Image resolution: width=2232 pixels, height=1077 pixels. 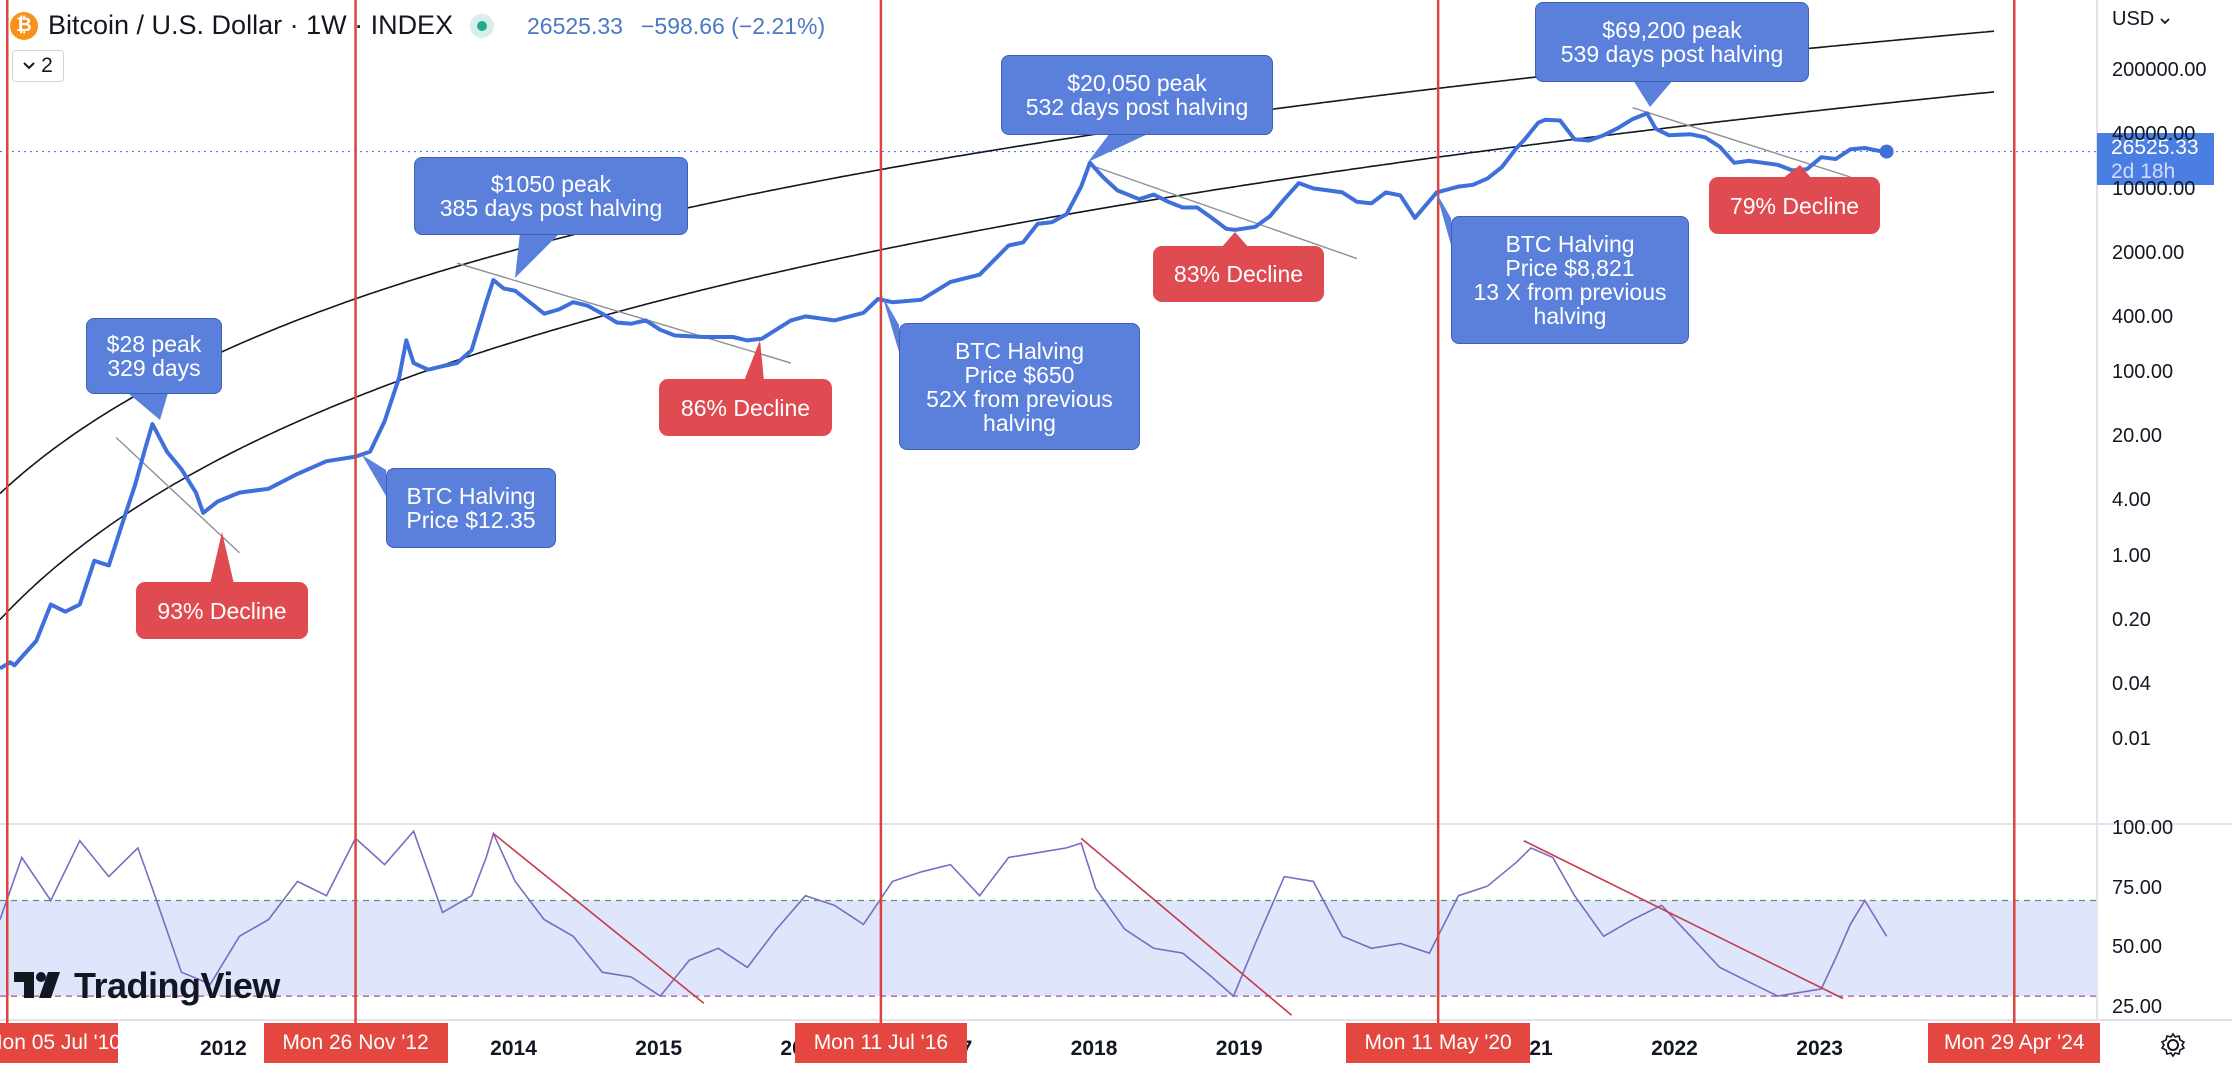 I want to click on currency-selector: USD, so click(x=2141, y=19).